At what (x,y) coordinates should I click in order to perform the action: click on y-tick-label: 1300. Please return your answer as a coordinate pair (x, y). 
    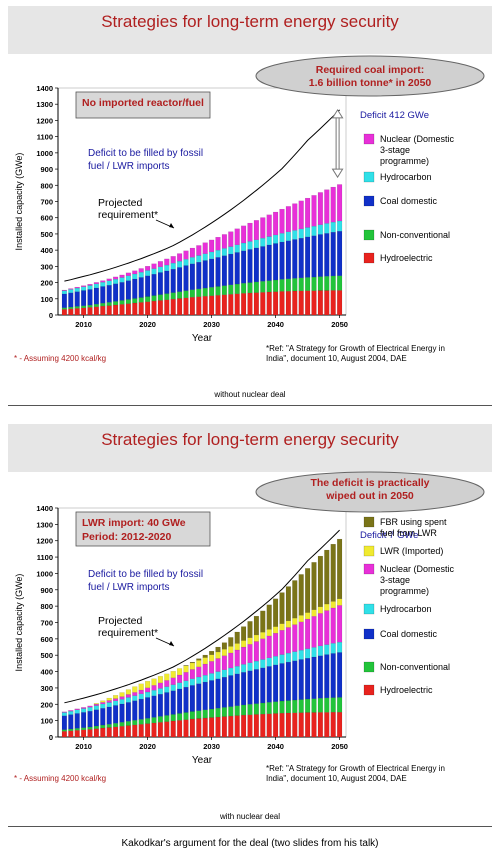
    Looking at the image, I should click on (44, 104).